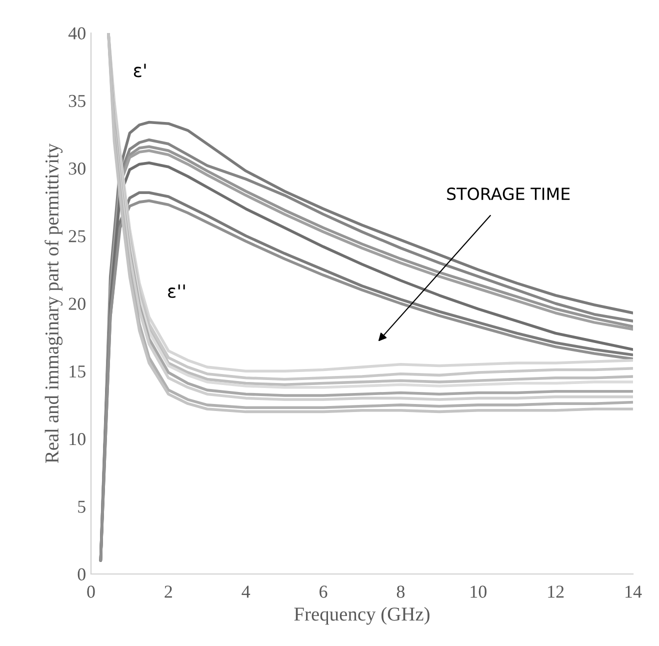  I want to click on x-tick-label: 14, so click(634, 592).